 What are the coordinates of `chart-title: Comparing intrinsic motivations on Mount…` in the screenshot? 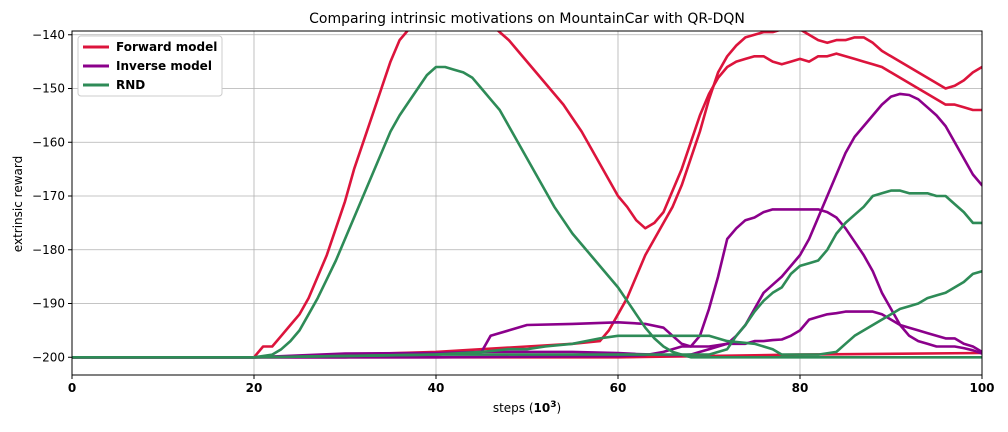 It's located at (527, 19).